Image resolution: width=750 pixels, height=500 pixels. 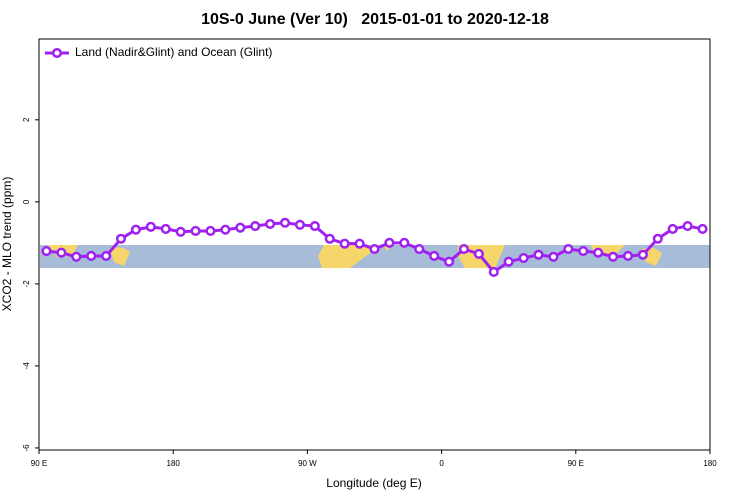 What do you see at coordinates (26, 201) in the screenshot?
I see `y-tick-label: 0` at bounding box center [26, 201].